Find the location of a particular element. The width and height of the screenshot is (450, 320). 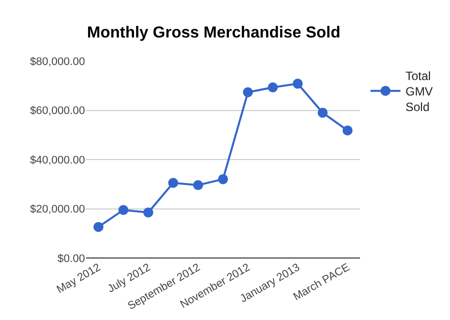

y-tick-label: $40,000.00 is located at coordinates (57, 160).